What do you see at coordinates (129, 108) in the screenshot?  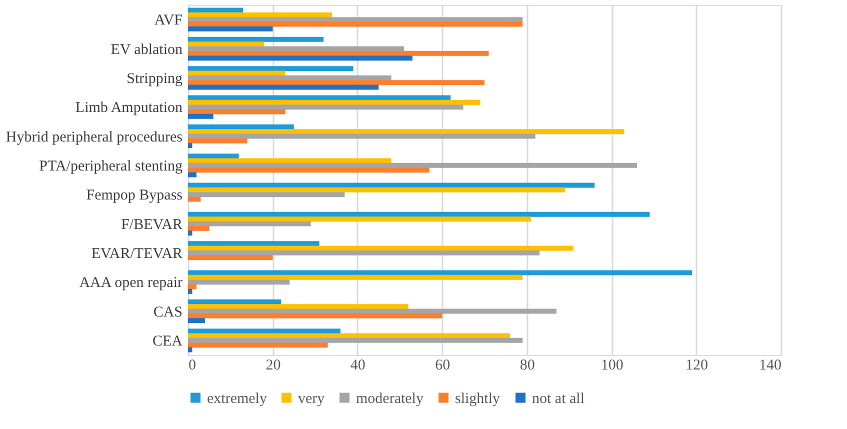 I see `y-tick-label: Limb Amputation` at bounding box center [129, 108].